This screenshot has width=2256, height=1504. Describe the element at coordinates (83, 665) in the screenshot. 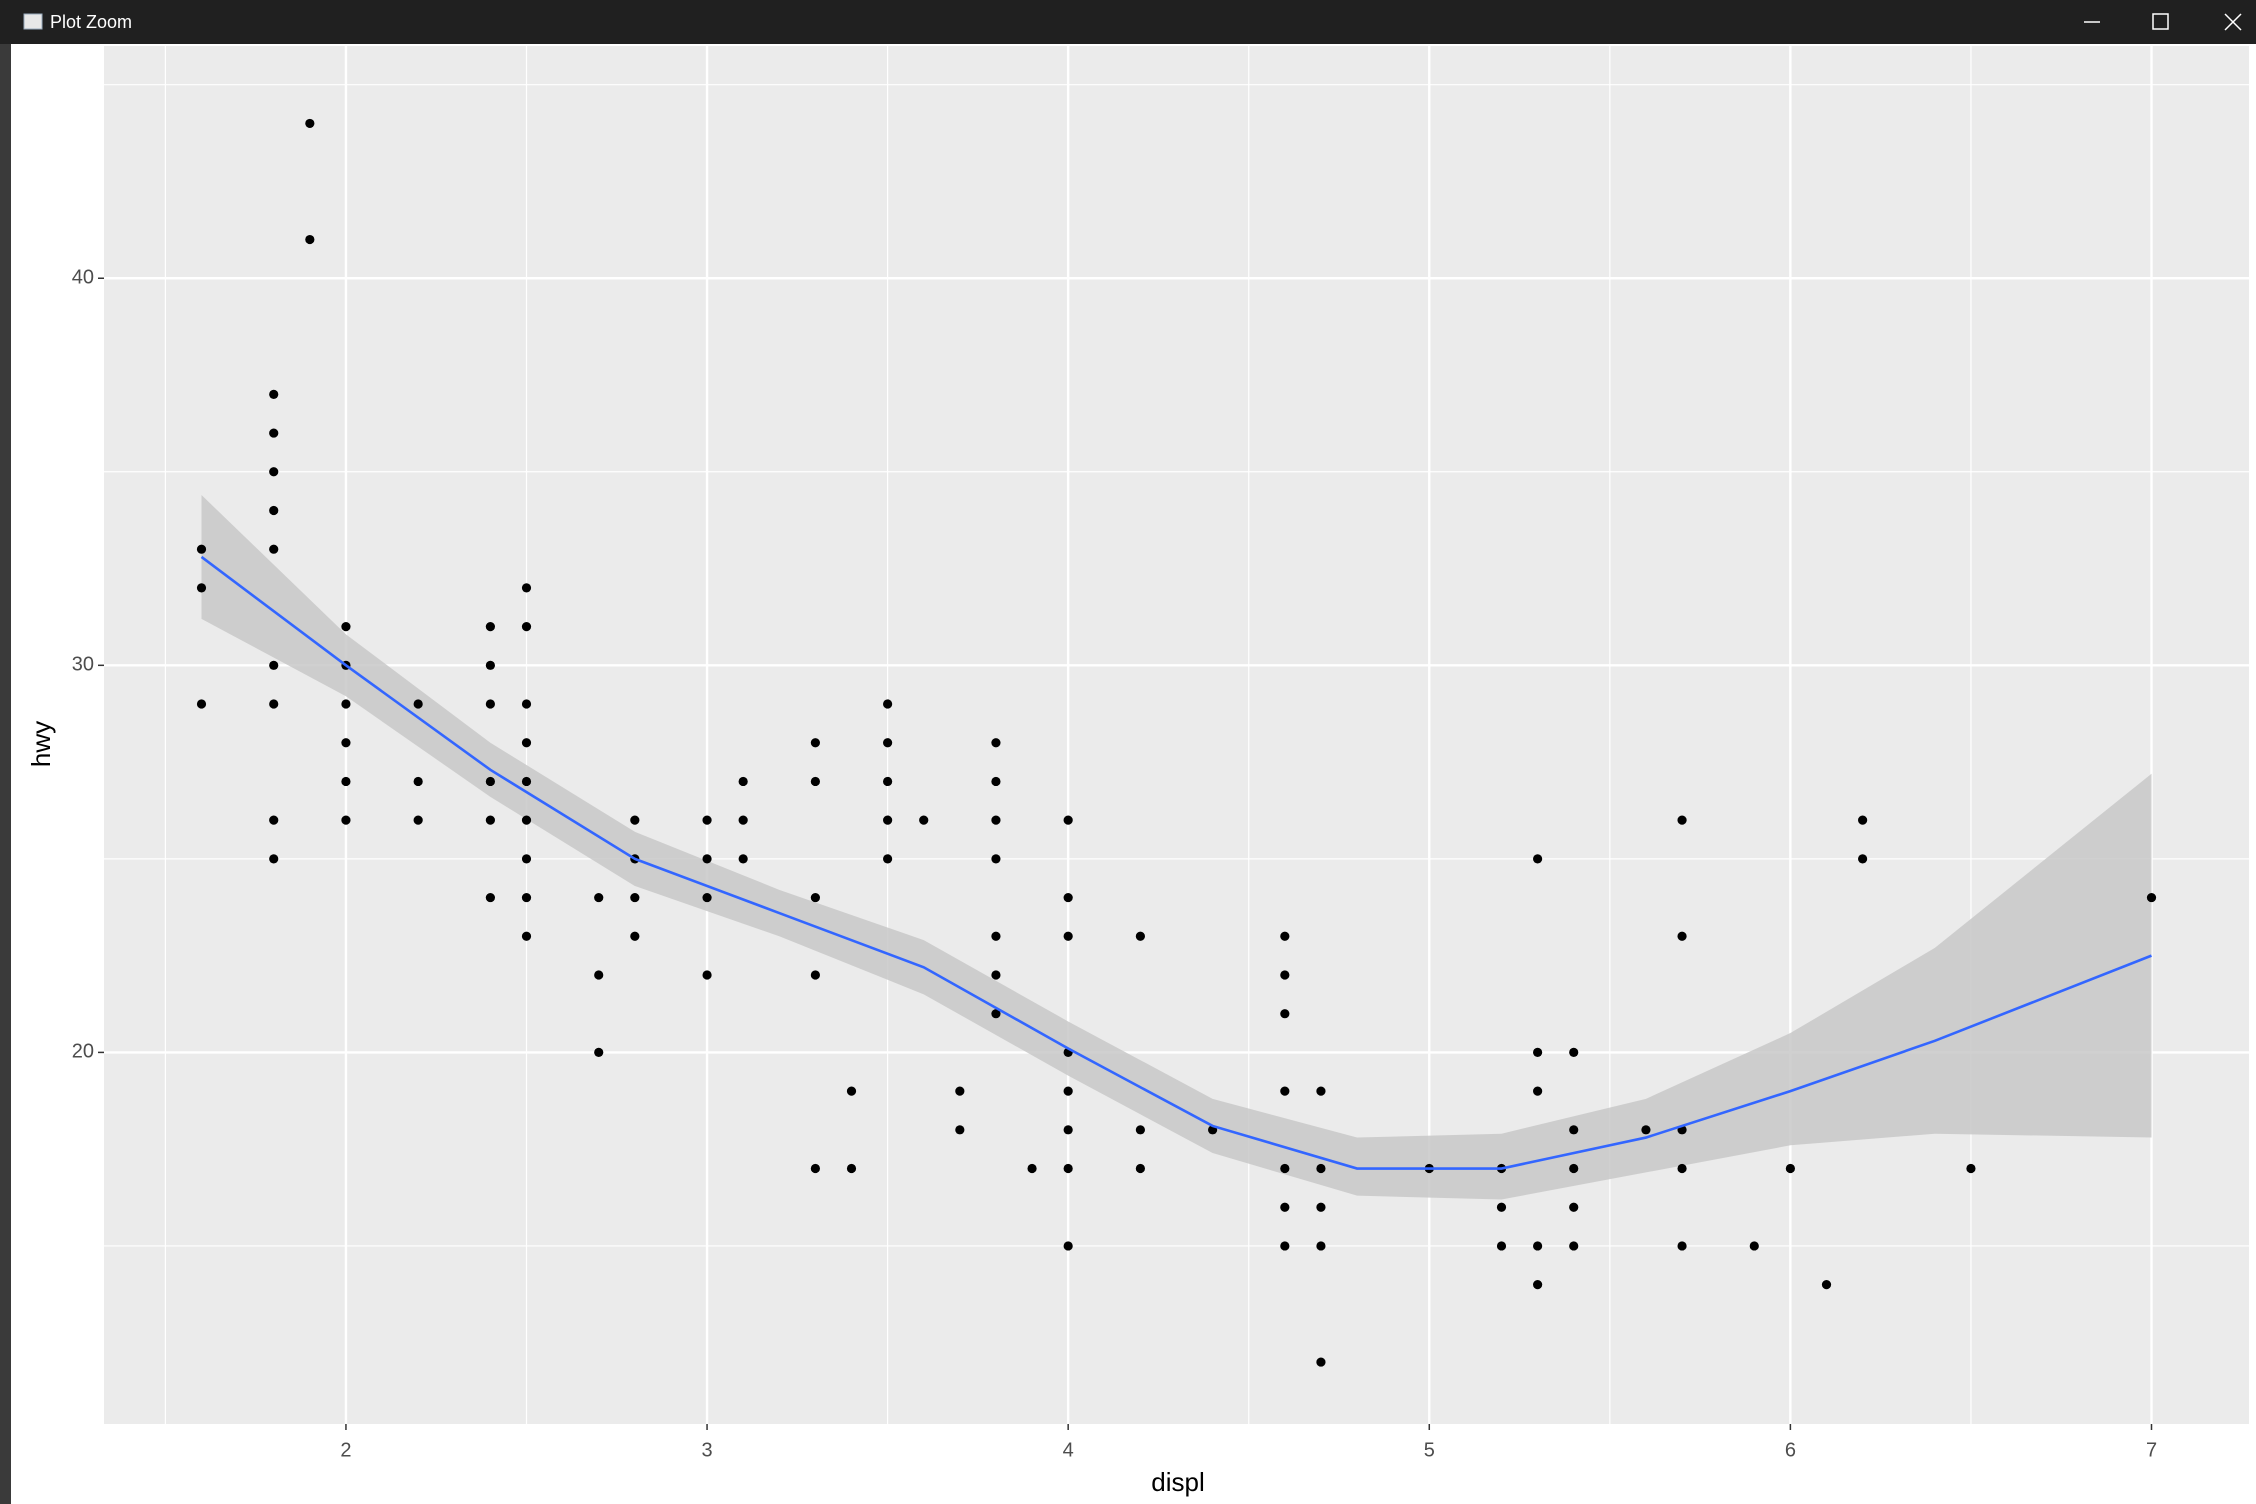

I see `y-tick-label: 30` at that location.